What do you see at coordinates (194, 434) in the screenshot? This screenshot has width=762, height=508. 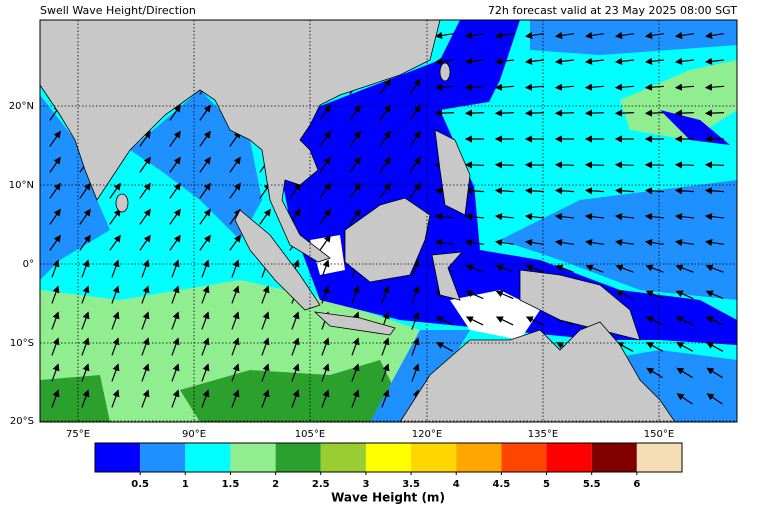 I see `lon-label: 90°E` at bounding box center [194, 434].